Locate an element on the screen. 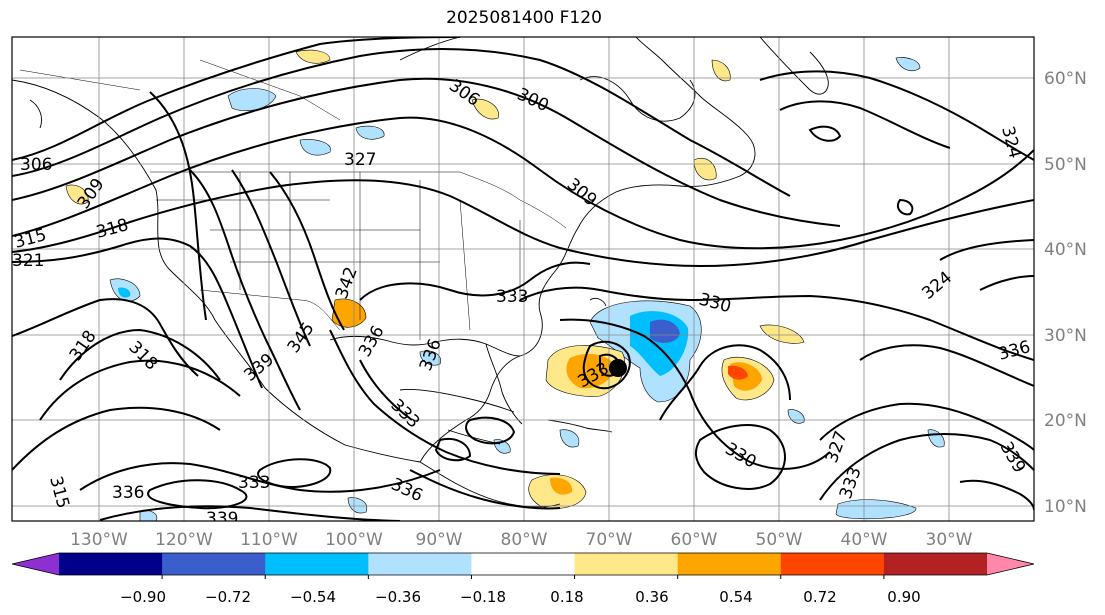 This screenshot has height=615, width=1105. longitude-label: 130°W is located at coordinates (99, 540).